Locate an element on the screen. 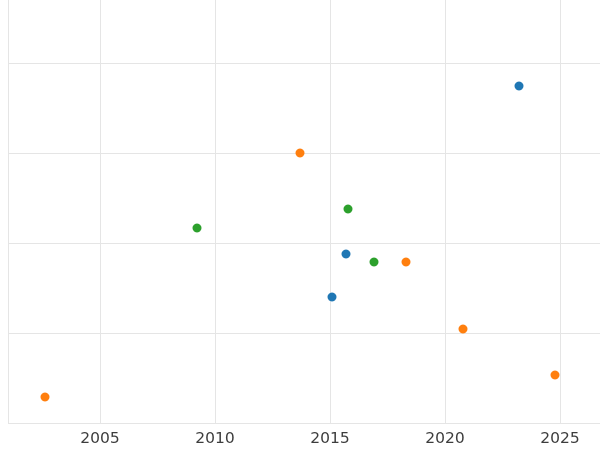 The image size is (600, 450). x-tick-label: 2015 is located at coordinates (330, 438).